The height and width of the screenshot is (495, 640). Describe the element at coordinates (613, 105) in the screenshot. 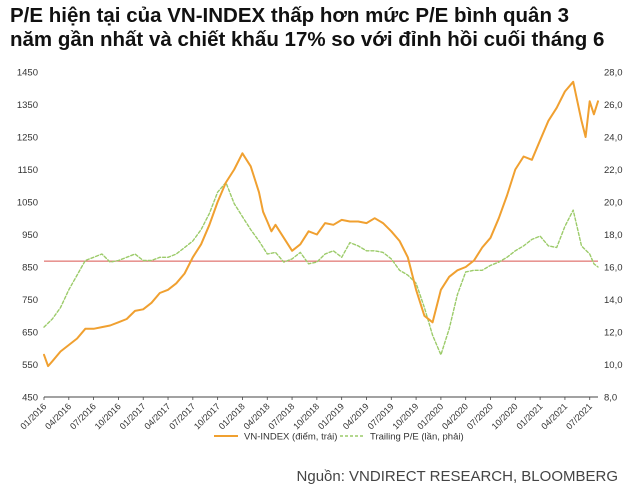

I see `y-right-tick-label: 26,0` at that location.